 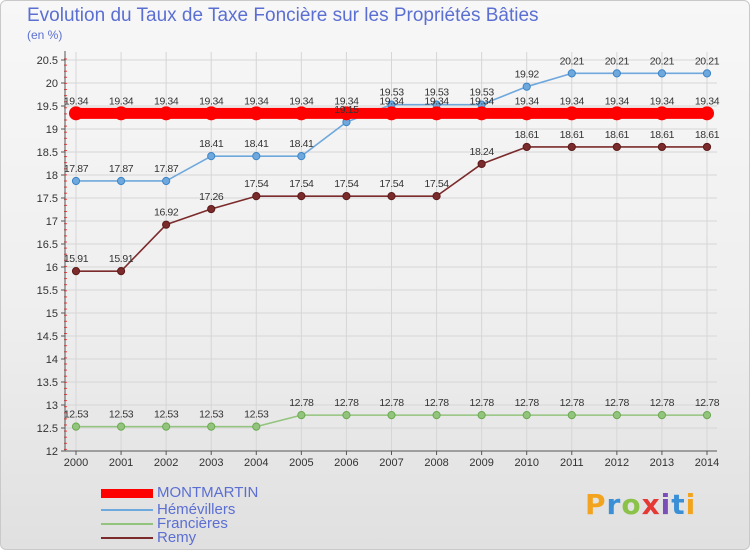 I want to click on data-label-hemevillers: 19.15, so click(x=346, y=110).